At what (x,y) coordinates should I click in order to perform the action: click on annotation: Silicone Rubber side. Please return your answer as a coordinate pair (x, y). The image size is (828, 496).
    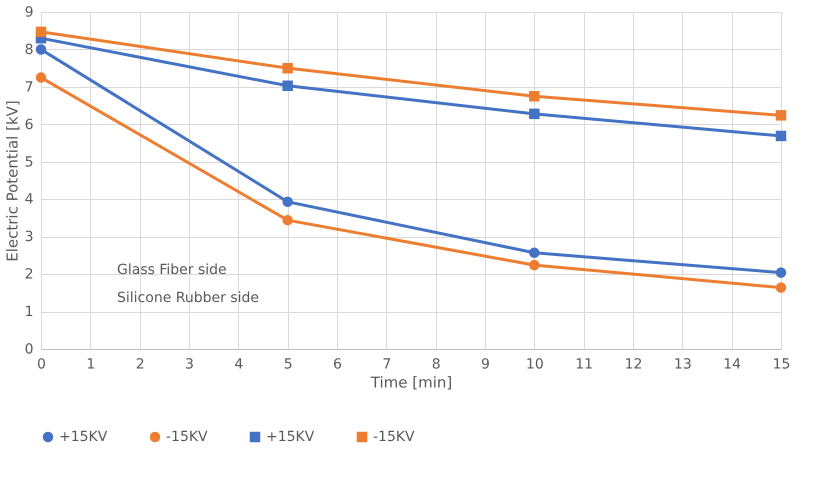
    Looking at the image, I should click on (188, 298).